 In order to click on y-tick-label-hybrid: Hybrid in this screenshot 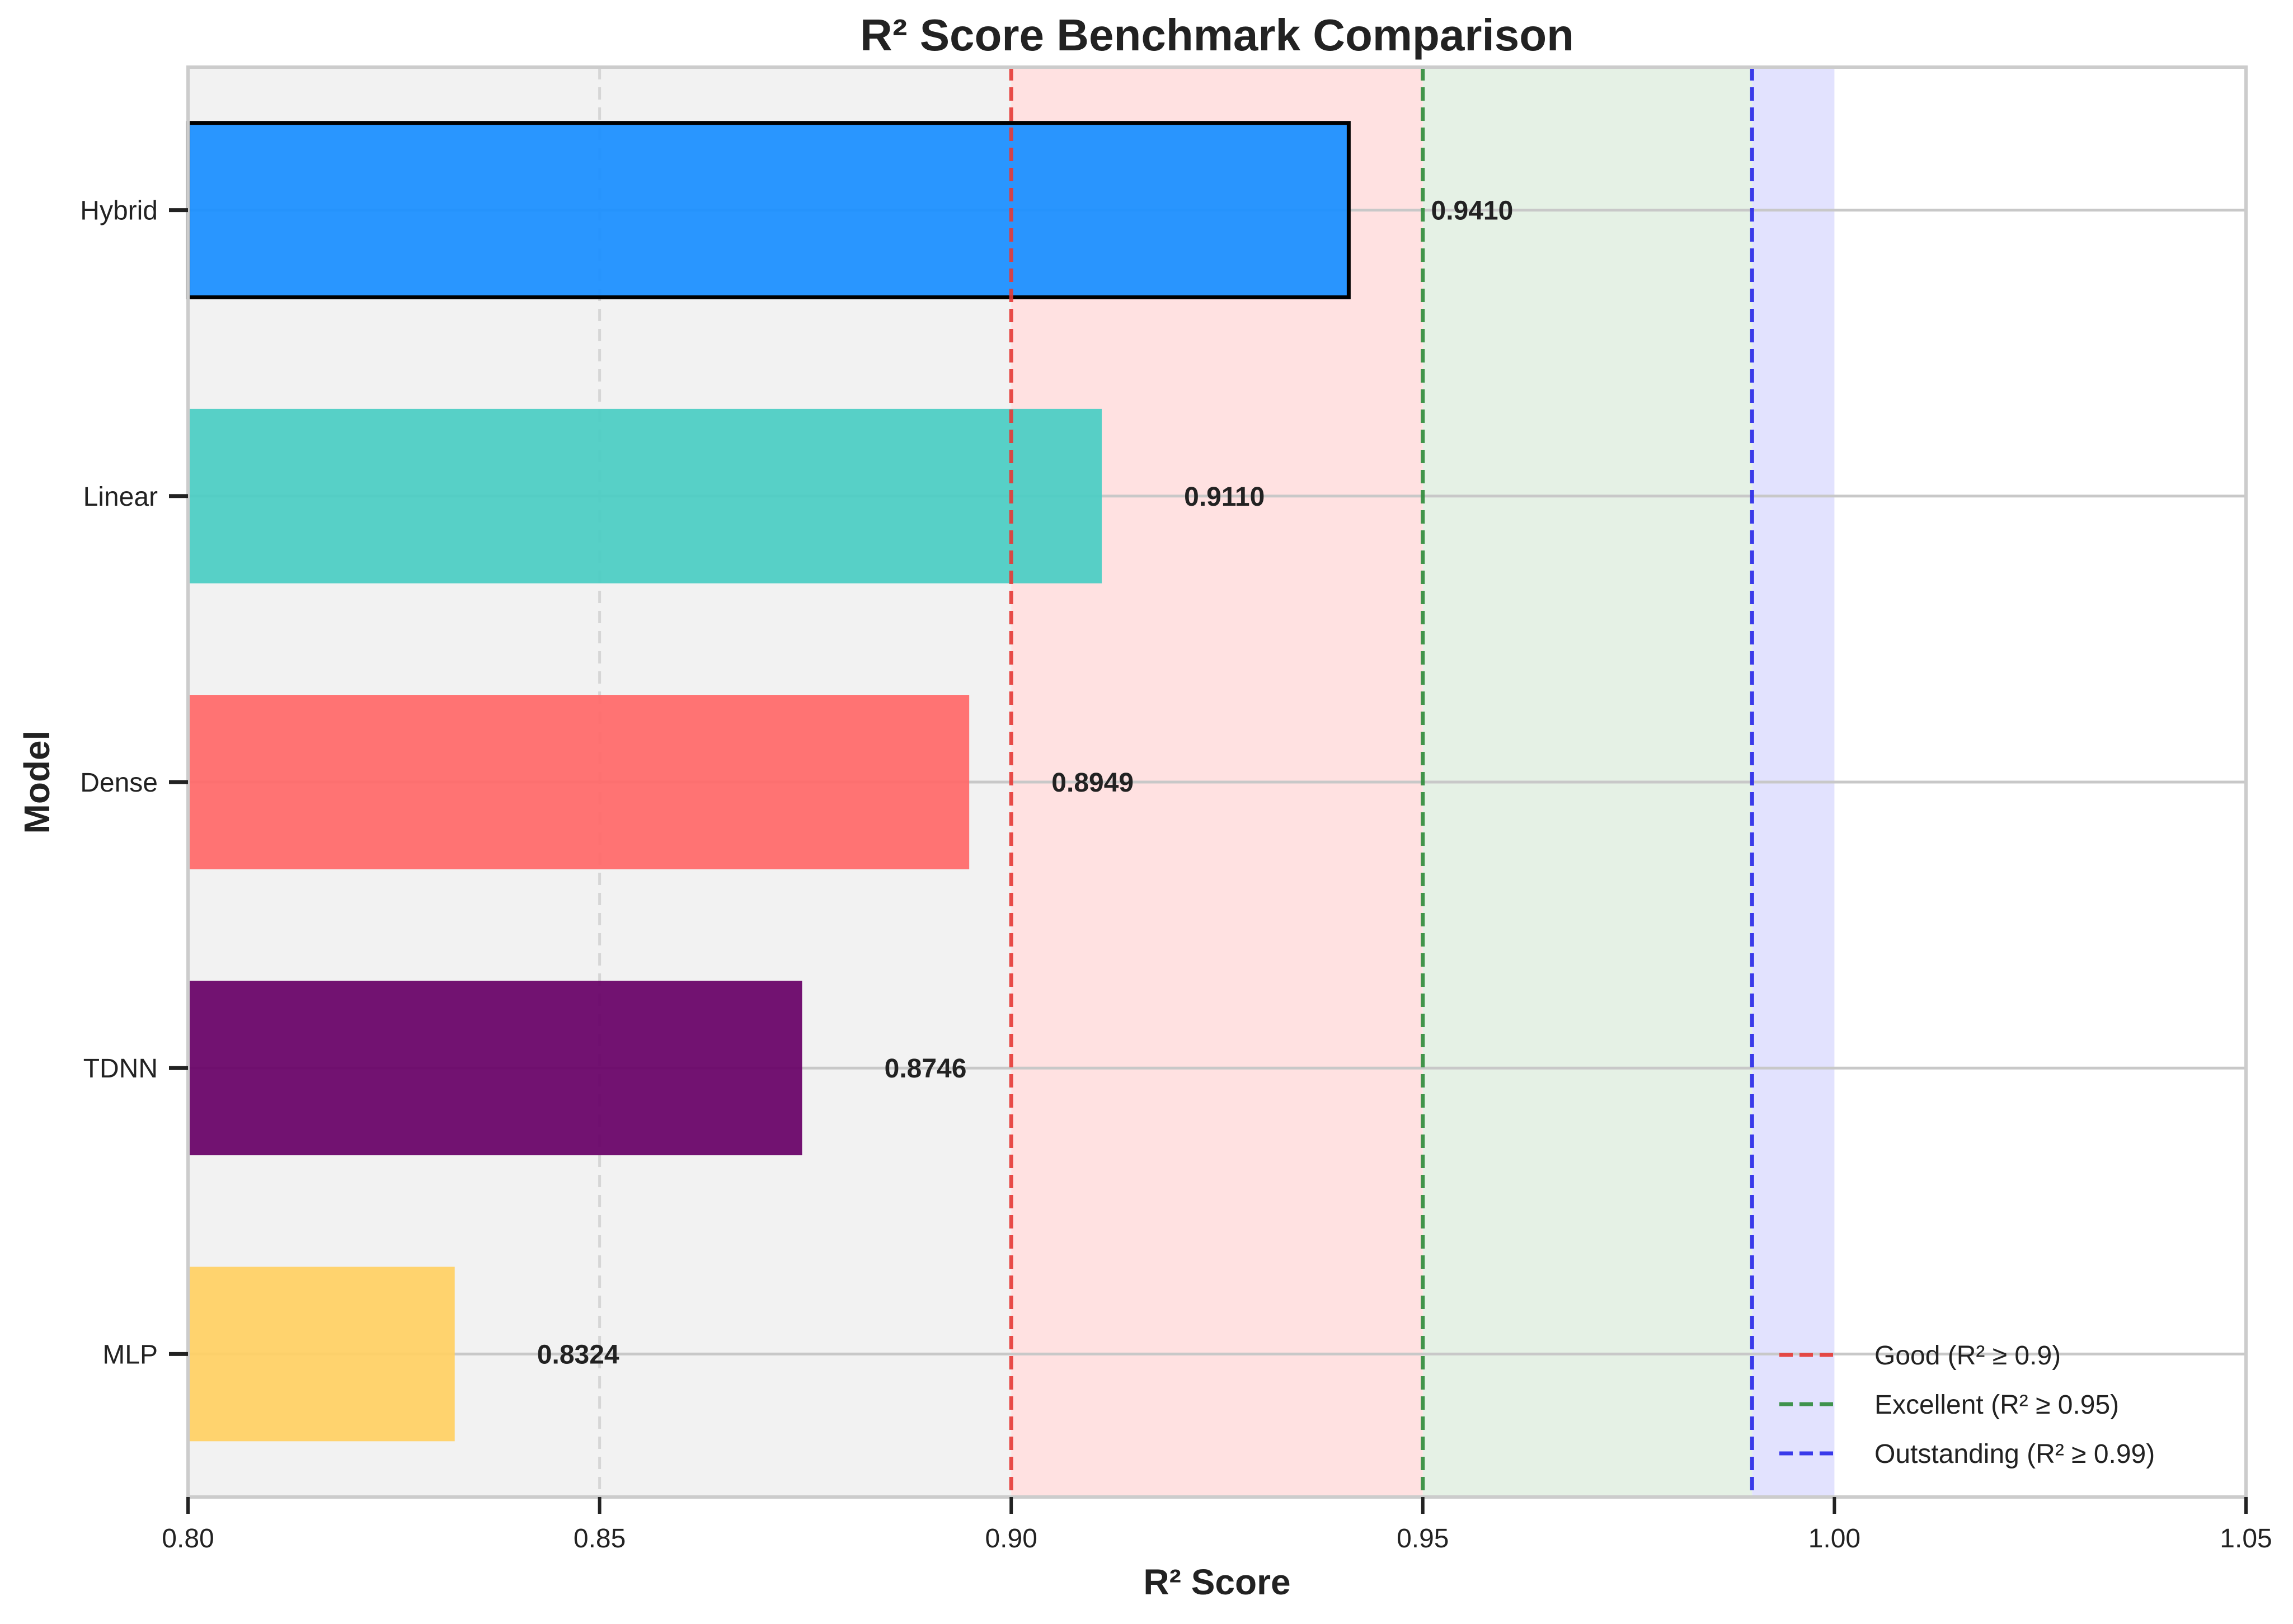, I will do `click(119, 211)`.